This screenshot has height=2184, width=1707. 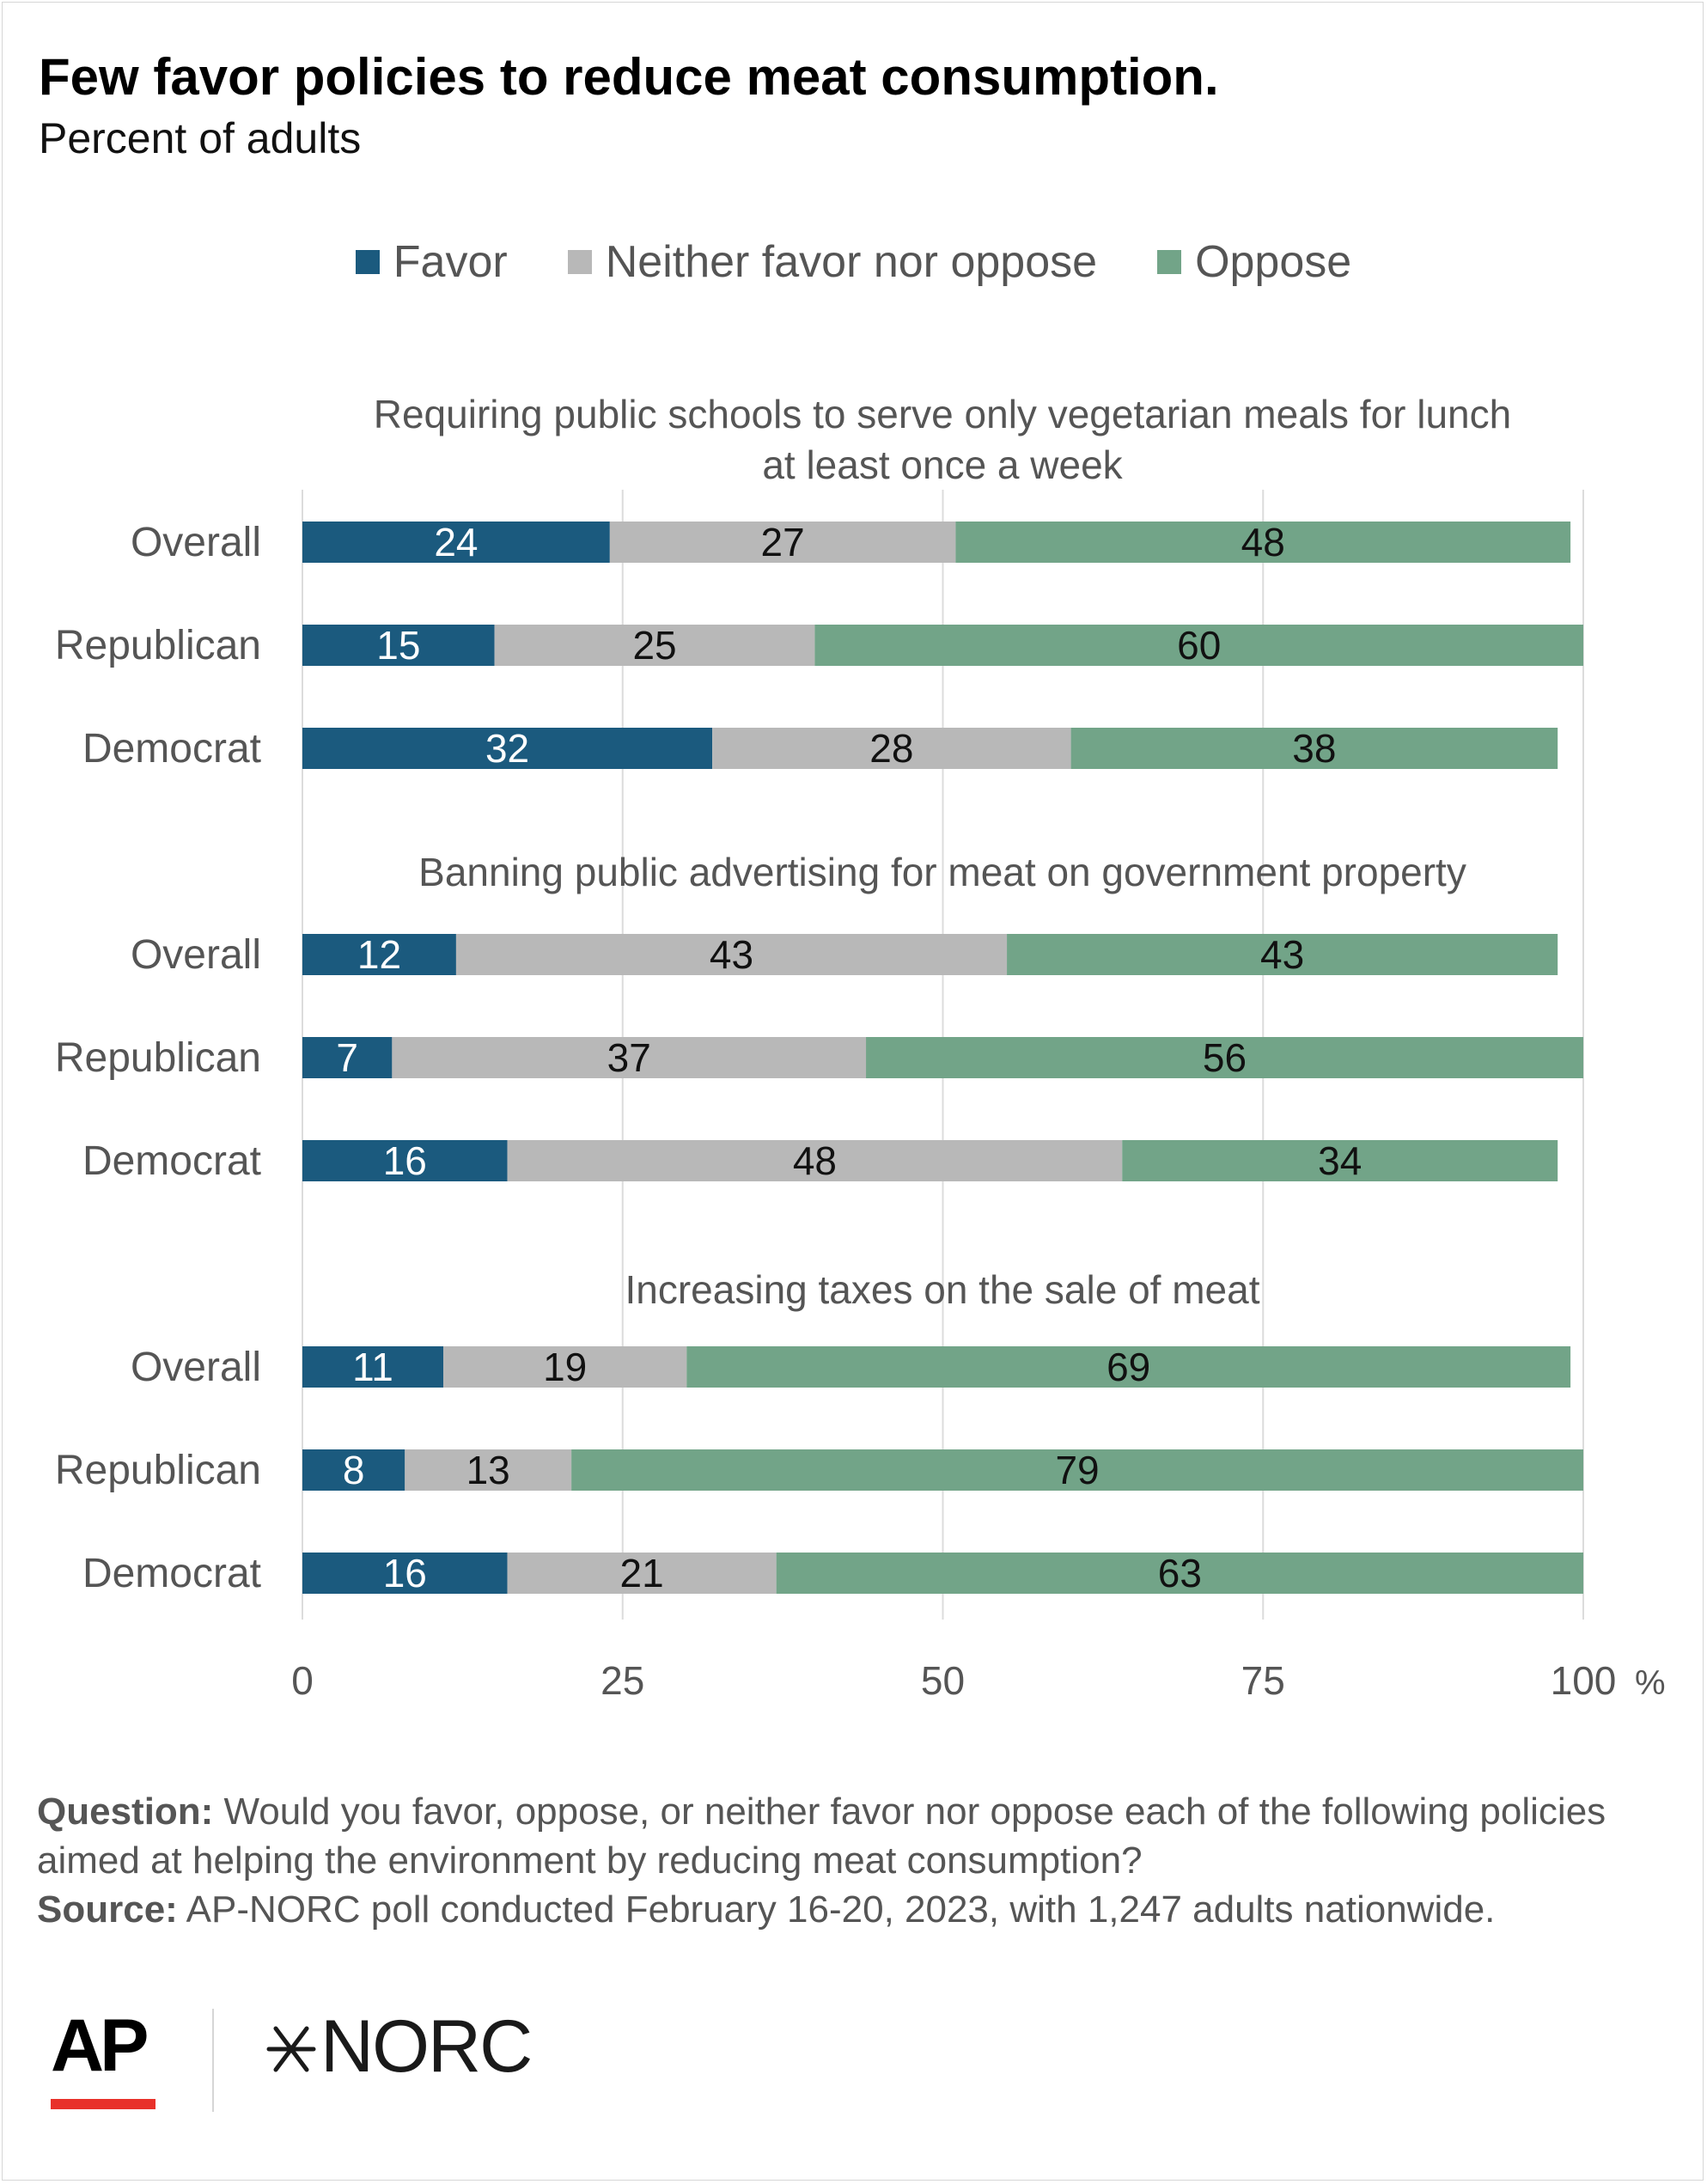 I want to click on data-label-favor: 32, so click(x=507, y=748).